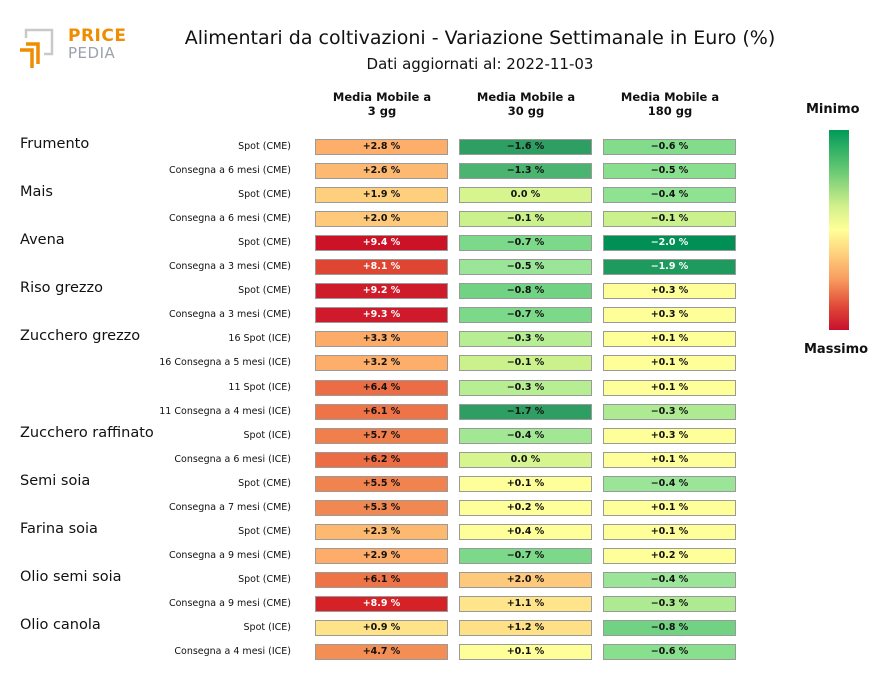  What do you see at coordinates (87, 432) in the screenshot?
I see `group-label: Zucchero raffinato` at bounding box center [87, 432].